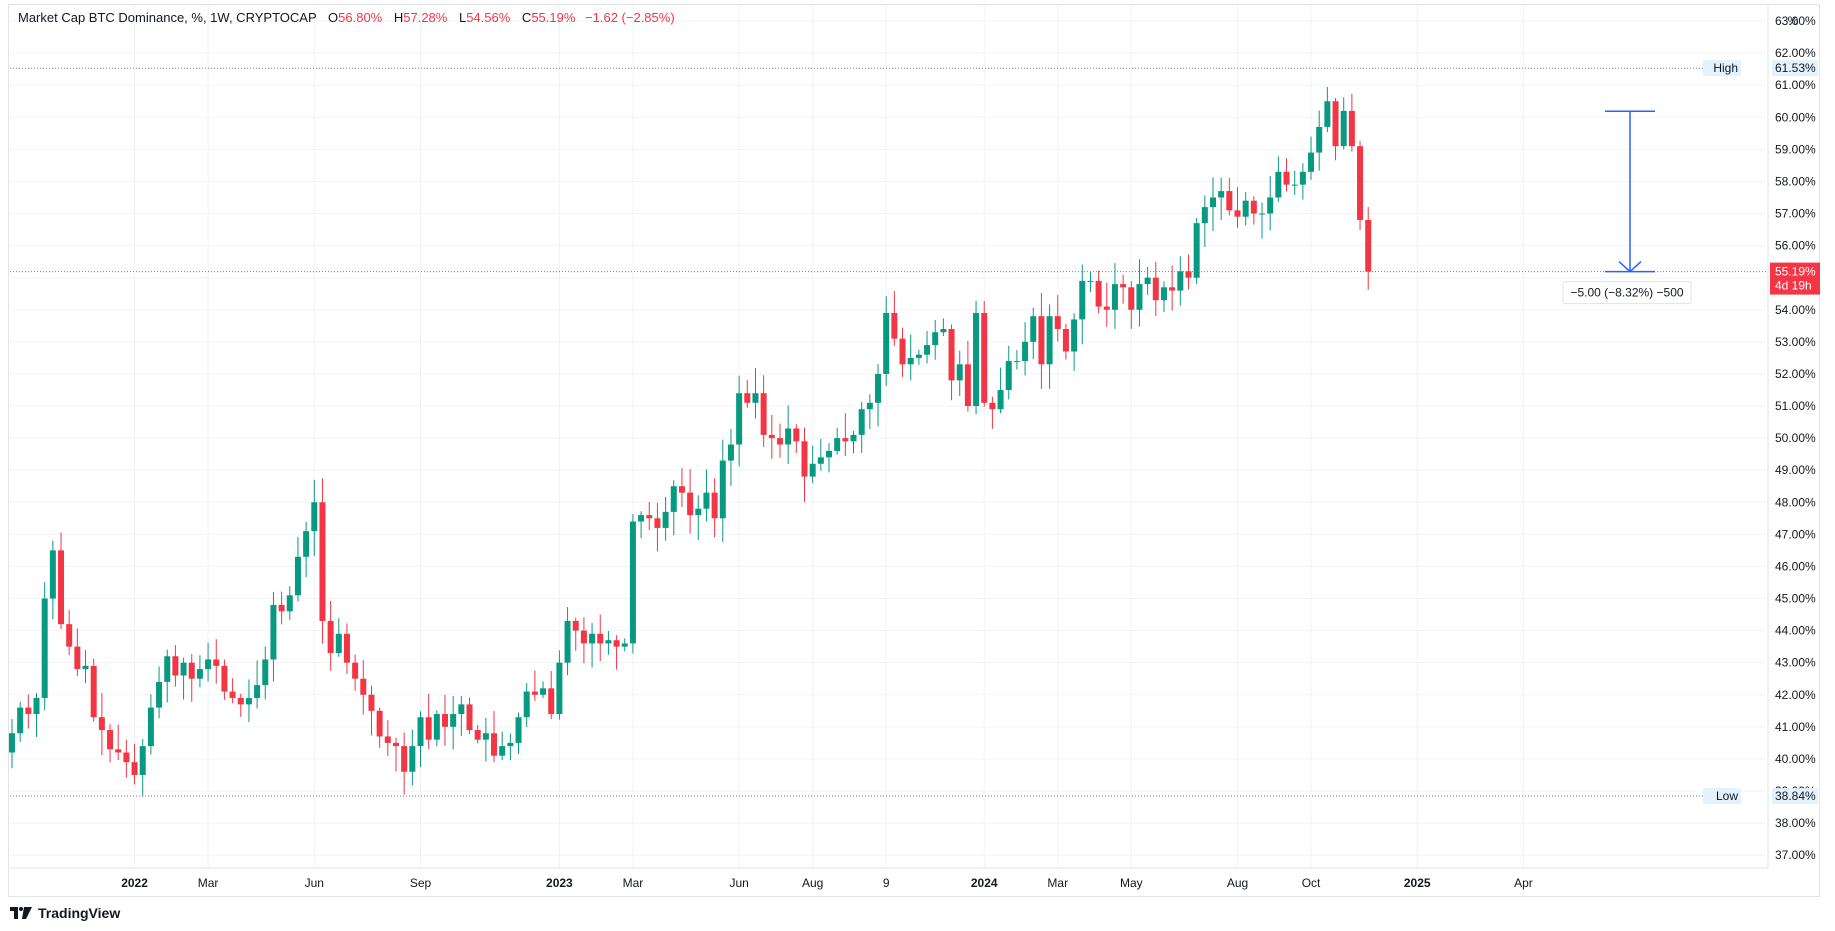 This screenshot has width=1835, height=931. What do you see at coordinates (1795, 438) in the screenshot?
I see `y-tick-label: 50.00%` at bounding box center [1795, 438].